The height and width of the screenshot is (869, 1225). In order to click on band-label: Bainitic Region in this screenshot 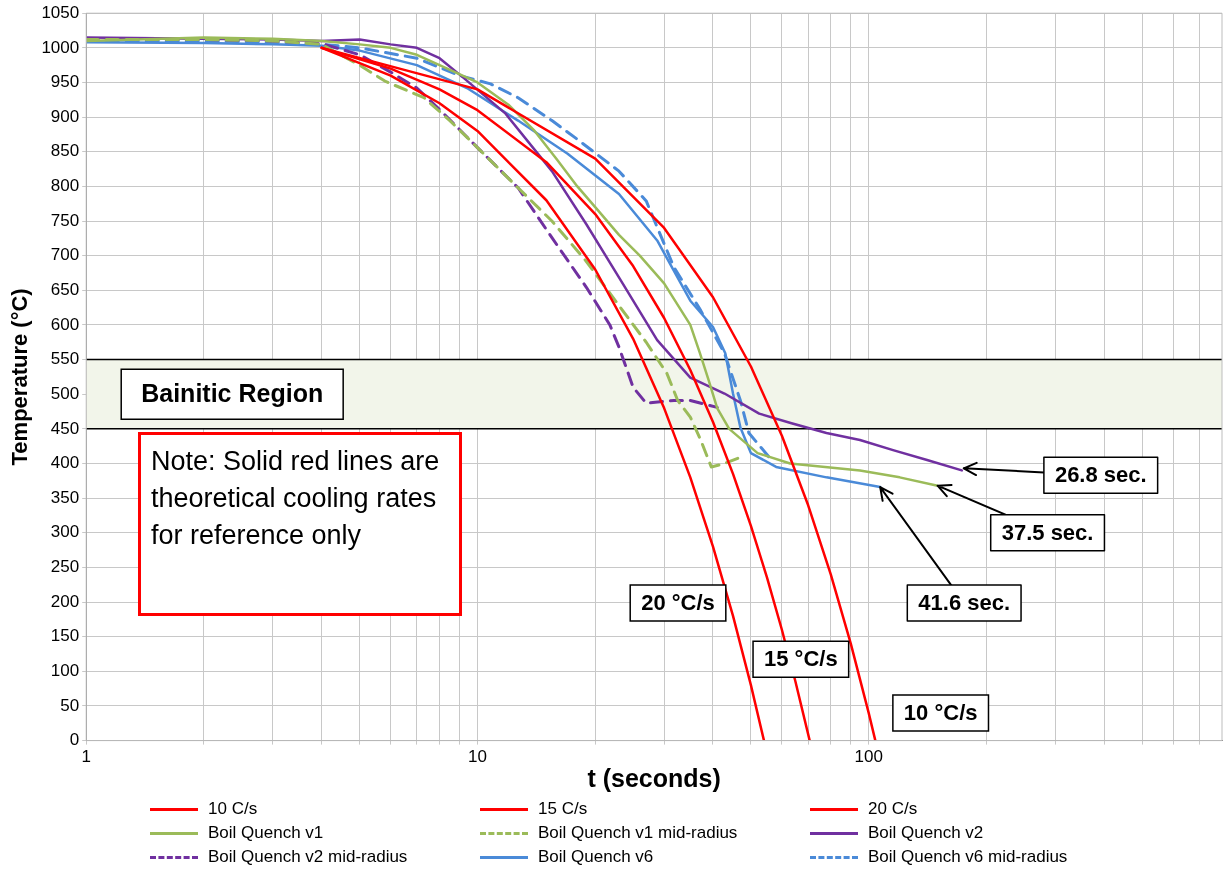, I will do `click(232, 393)`.